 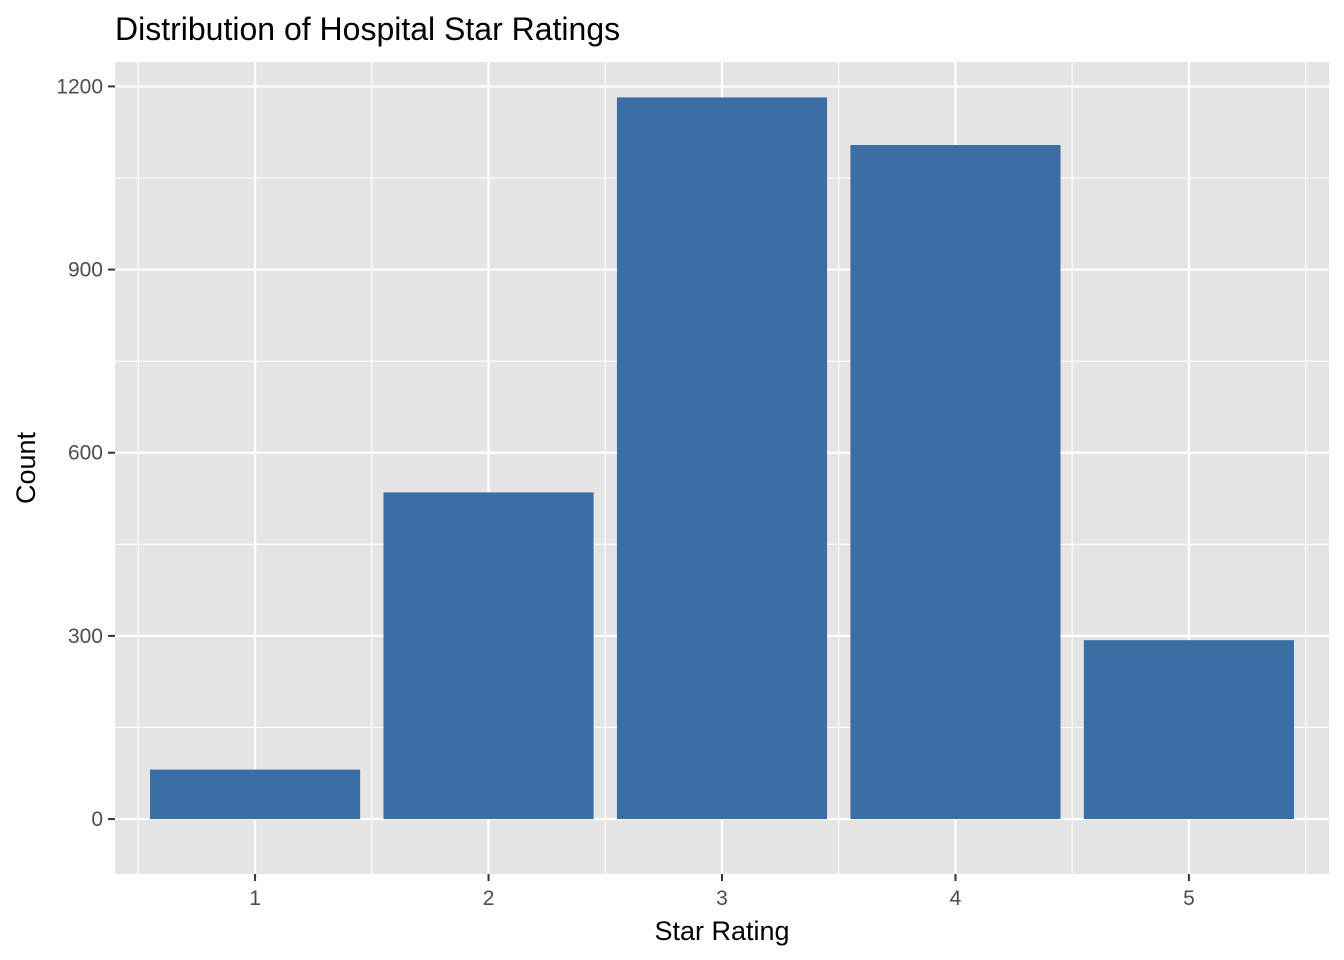 What do you see at coordinates (85, 270) in the screenshot?
I see `y-tick-label: 900` at bounding box center [85, 270].